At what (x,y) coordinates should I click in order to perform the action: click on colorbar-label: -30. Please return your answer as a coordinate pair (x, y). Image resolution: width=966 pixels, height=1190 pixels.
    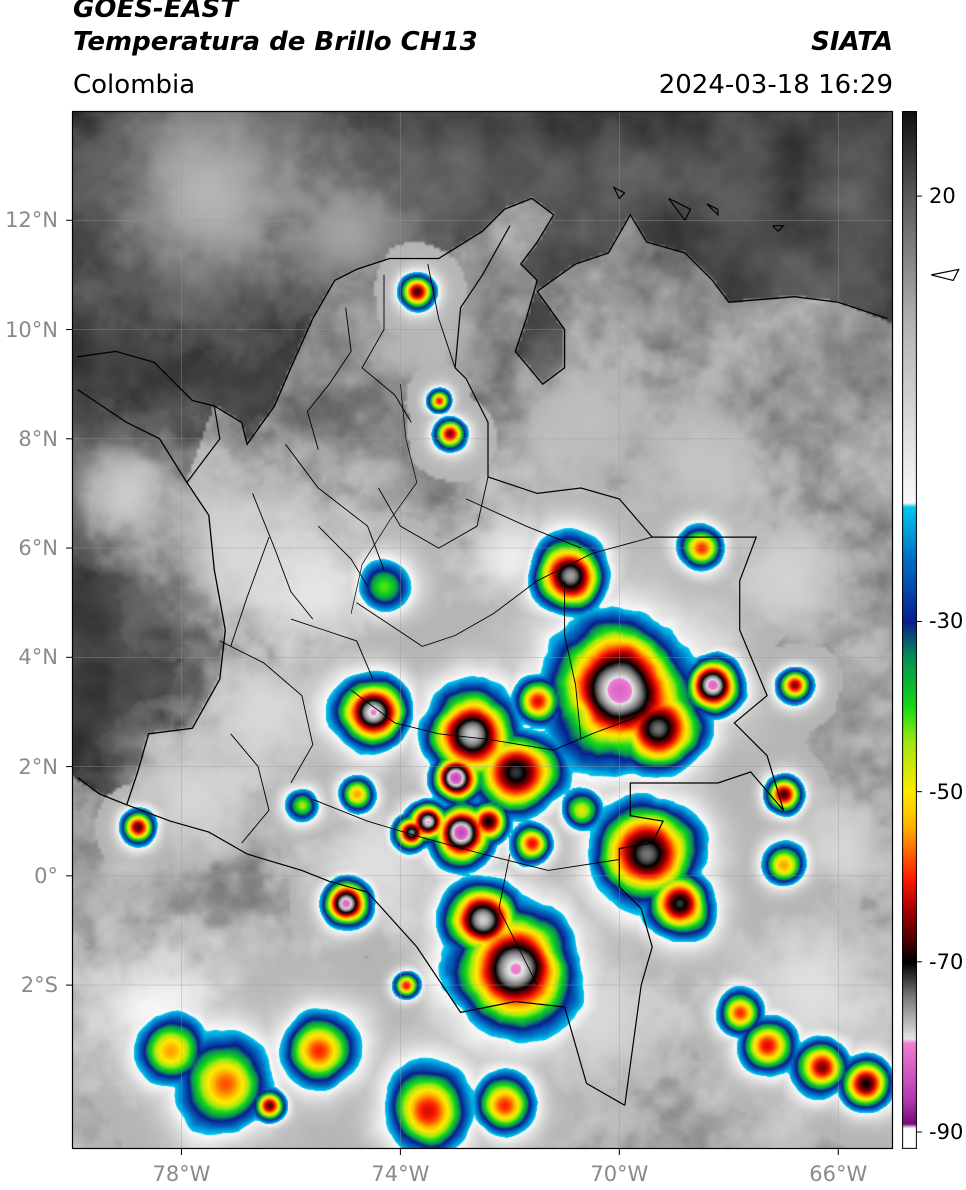
    Looking at the image, I should click on (946, 621).